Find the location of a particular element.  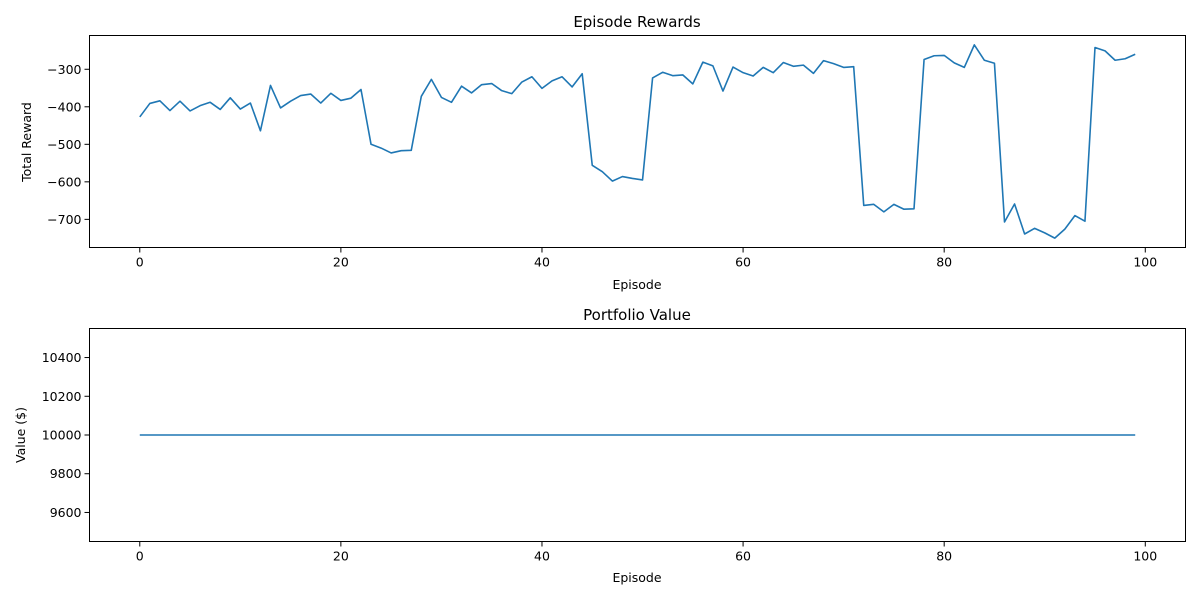

y-tick-label: −600 is located at coordinates (64, 181).